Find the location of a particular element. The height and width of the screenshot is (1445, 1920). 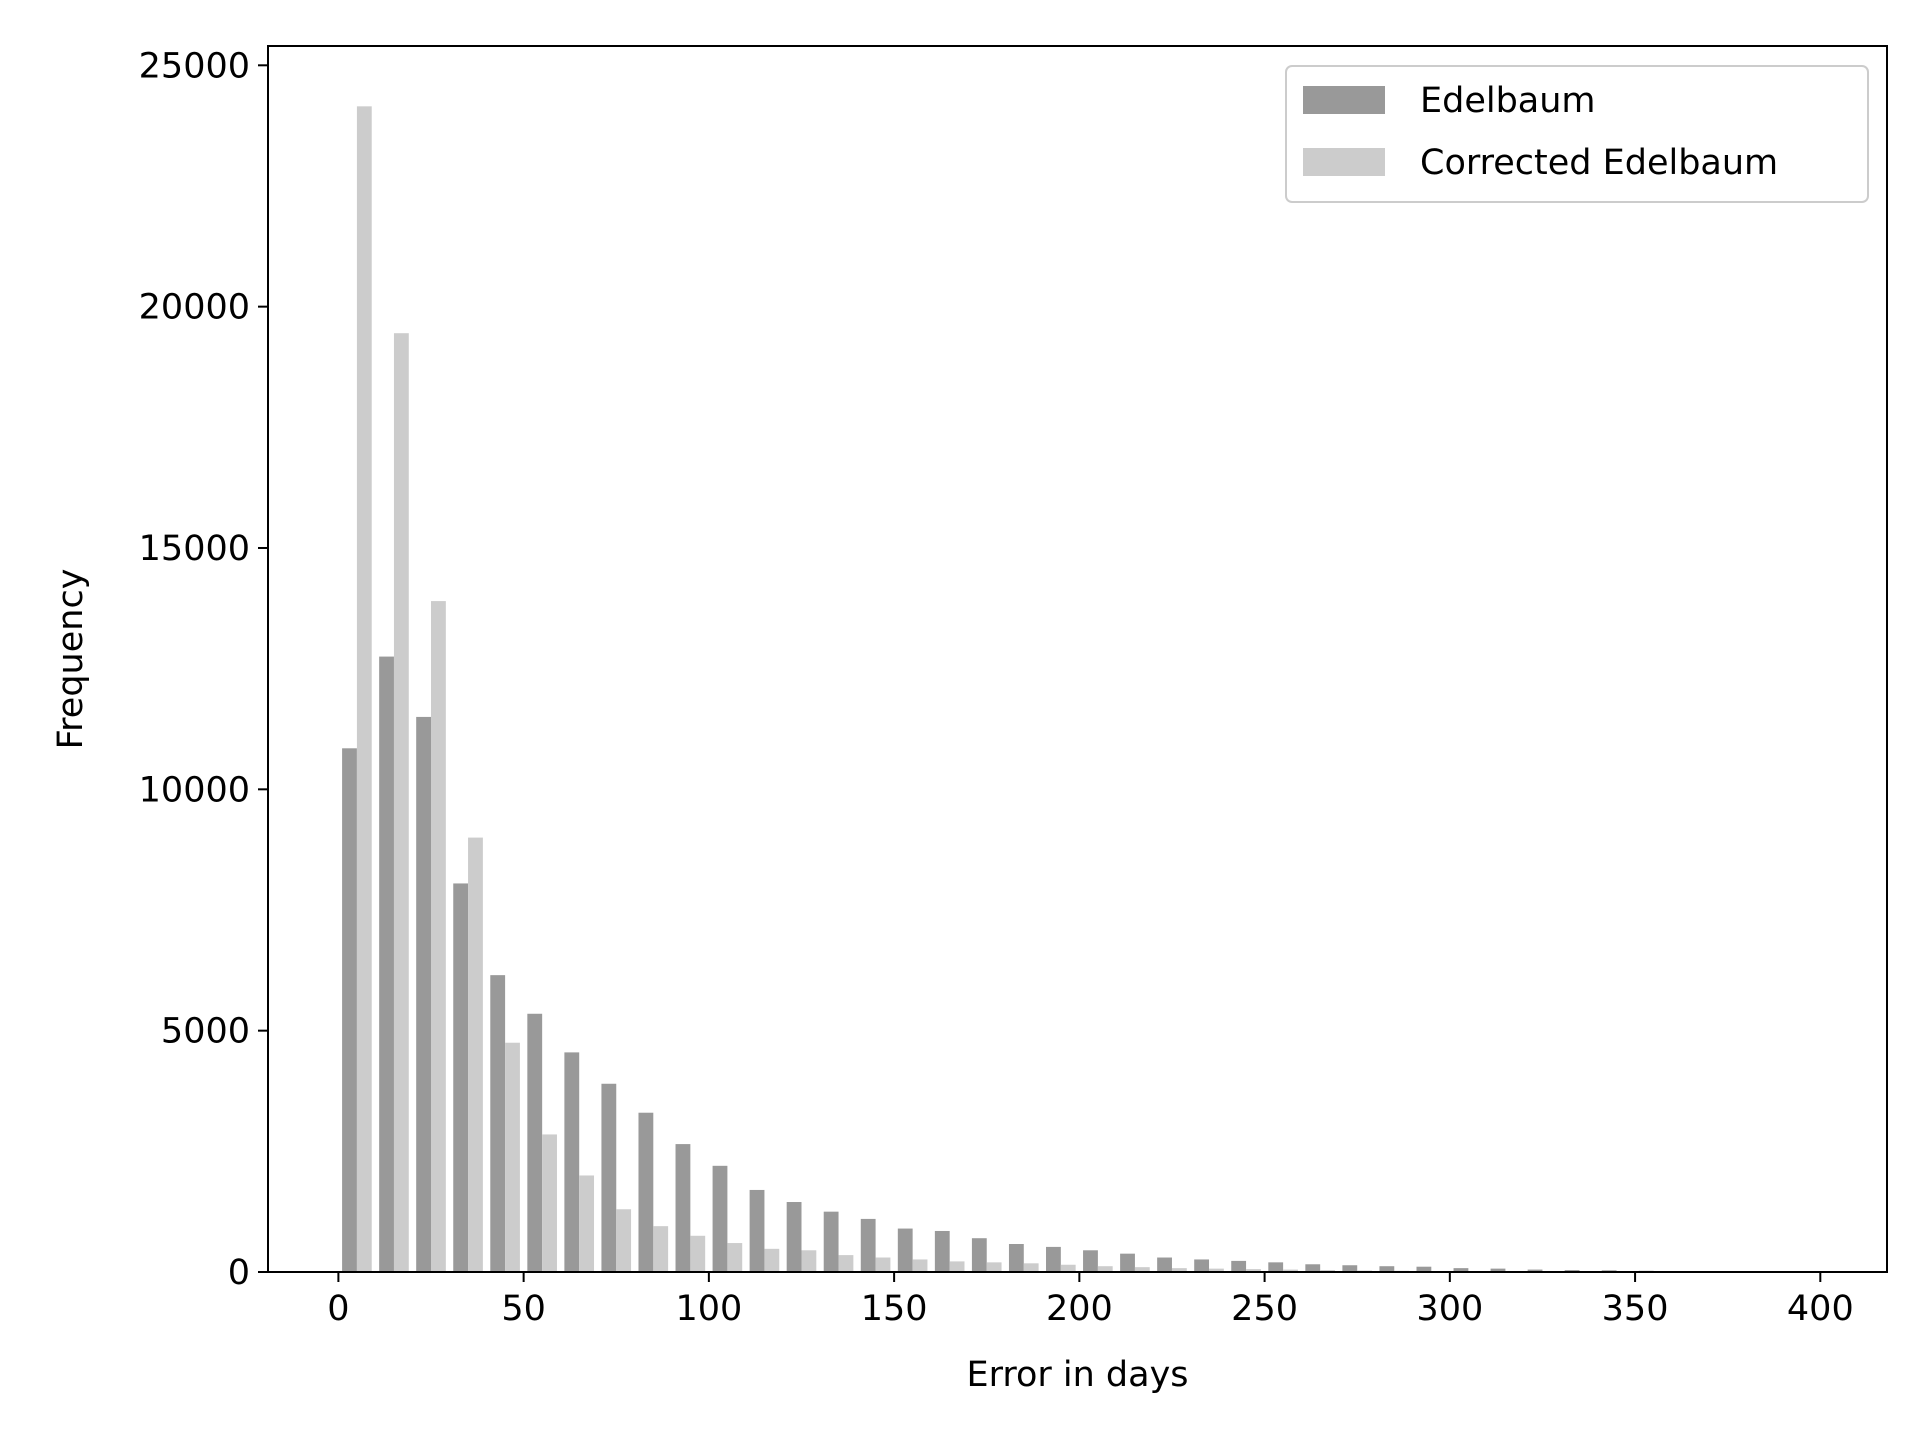

legend-swatch-edelbaum is located at coordinates (1344, 100).